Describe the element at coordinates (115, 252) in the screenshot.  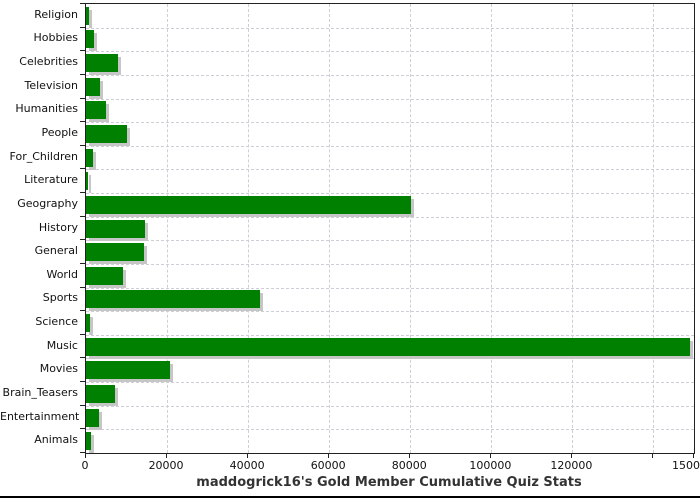
I see `bar-general` at that location.